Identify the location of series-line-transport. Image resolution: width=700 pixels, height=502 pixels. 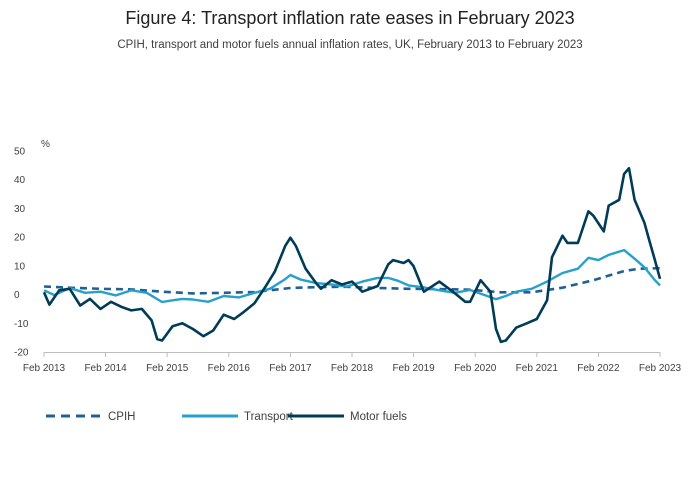
(352, 276).